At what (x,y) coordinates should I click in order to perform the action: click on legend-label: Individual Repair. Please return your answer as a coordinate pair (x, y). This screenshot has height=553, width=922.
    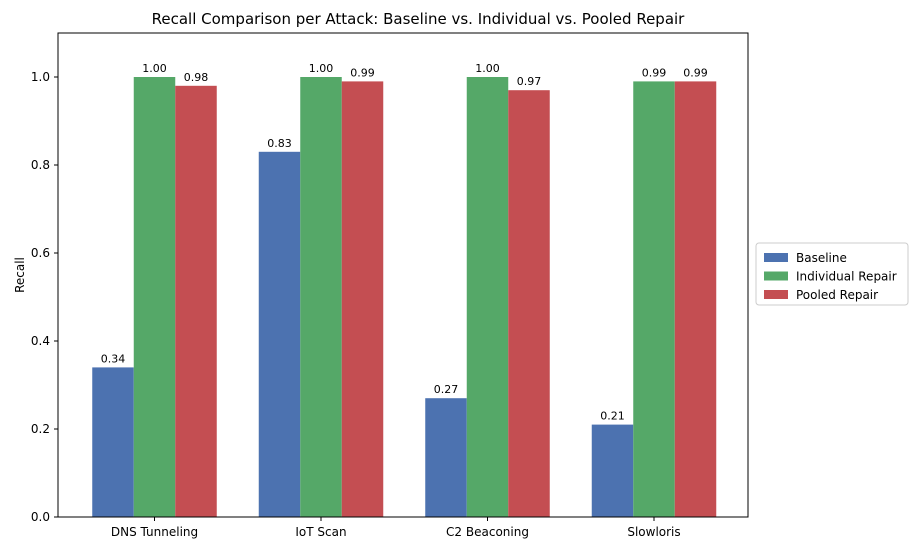
    Looking at the image, I should click on (846, 277).